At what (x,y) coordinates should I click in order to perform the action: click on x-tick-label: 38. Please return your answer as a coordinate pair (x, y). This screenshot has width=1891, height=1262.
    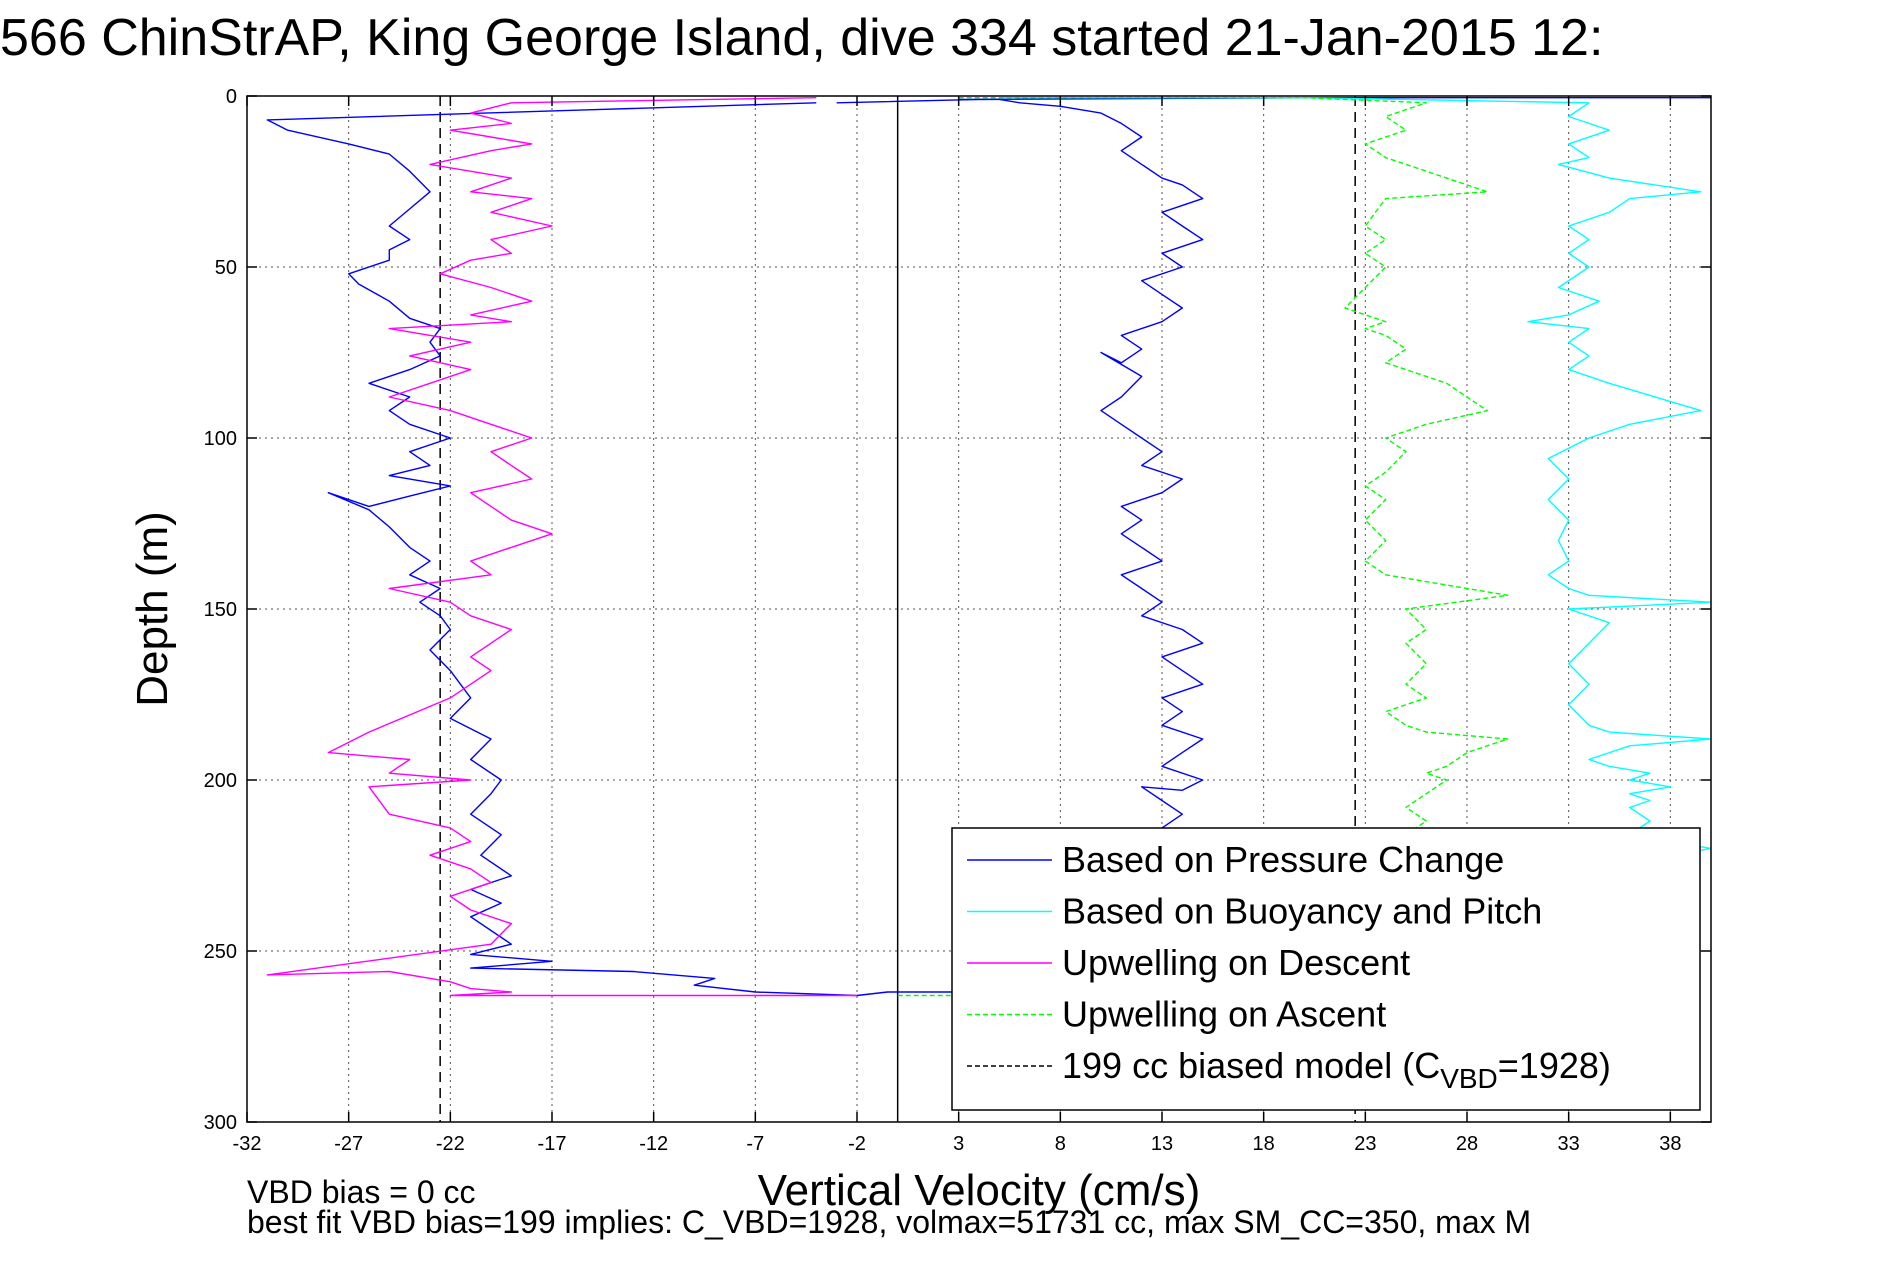
    Looking at the image, I should click on (1670, 1144).